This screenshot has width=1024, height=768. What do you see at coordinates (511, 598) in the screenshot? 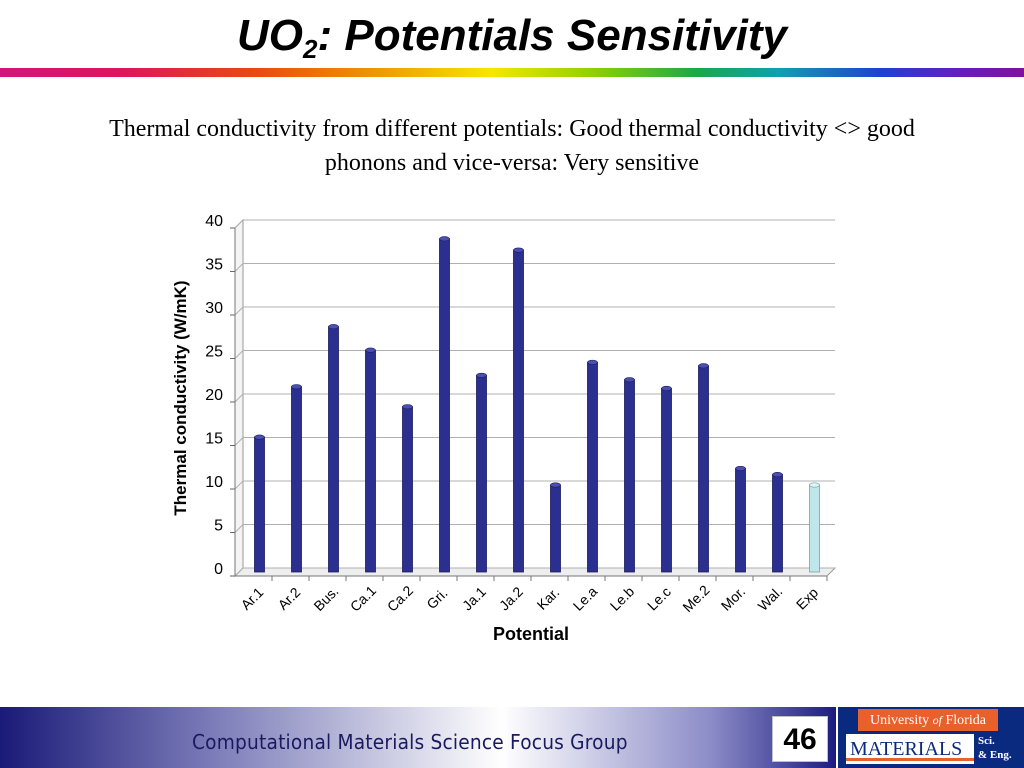
I see `x-tick-label: Ja.2` at bounding box center [511, 598].